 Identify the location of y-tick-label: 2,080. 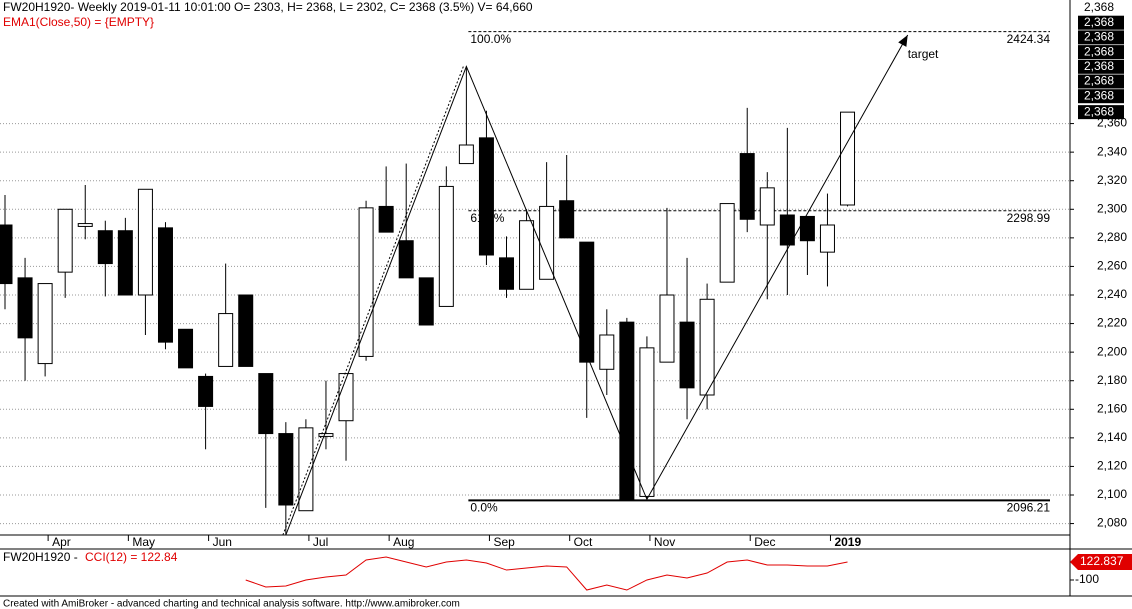
(1112, 523).